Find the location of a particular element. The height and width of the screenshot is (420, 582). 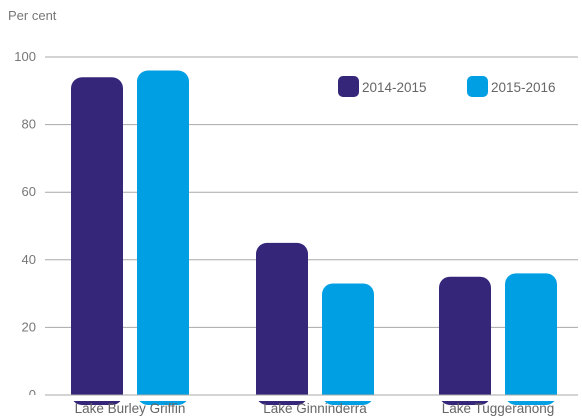

baseline-mask is located at coordinates (291, 398).